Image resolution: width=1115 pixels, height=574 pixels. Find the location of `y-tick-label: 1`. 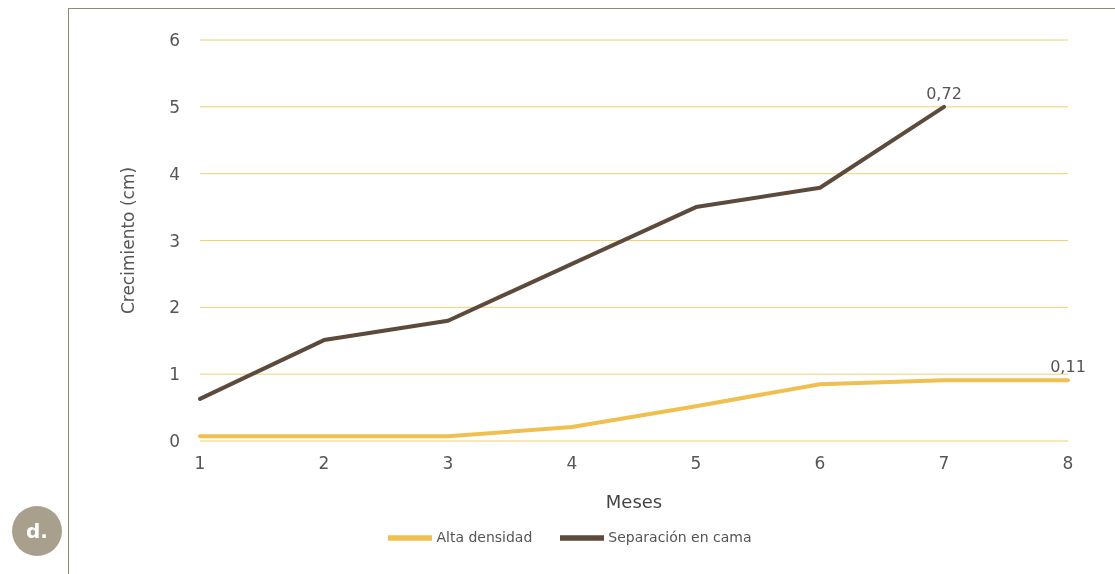

y-tick-label: 1 is located at coordinates (174, 374).